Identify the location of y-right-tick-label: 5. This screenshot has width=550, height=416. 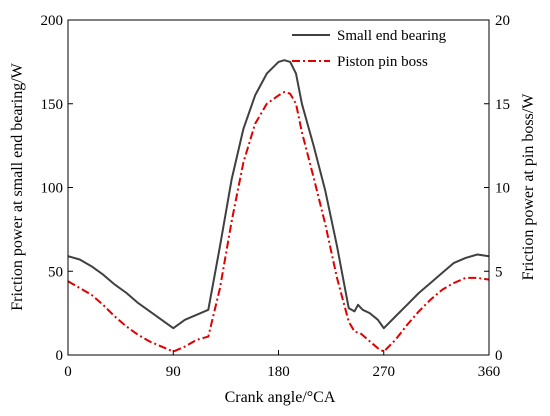
(499, 272).